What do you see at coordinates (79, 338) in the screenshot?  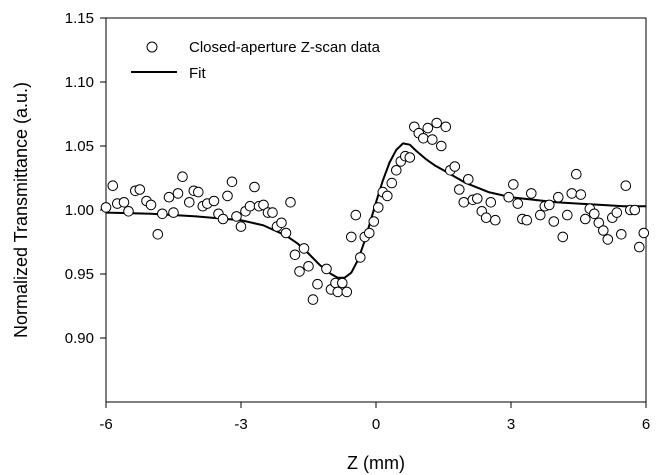 I see `y-tick-label: 0.90` at bounding box center [79, 338].